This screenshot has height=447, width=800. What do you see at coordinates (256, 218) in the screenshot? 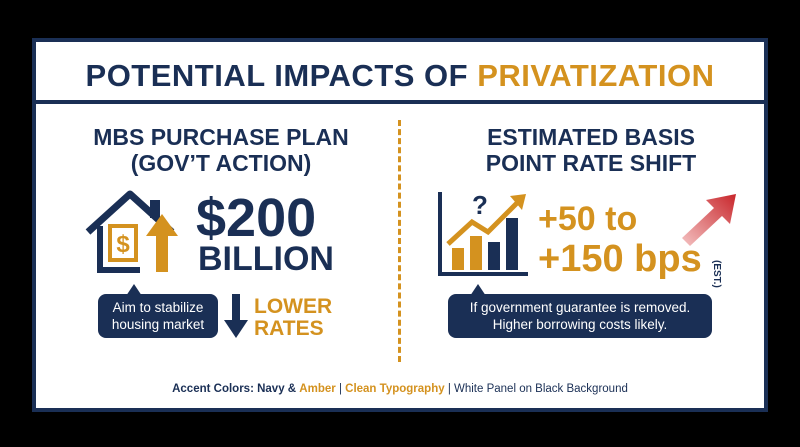
I see `amount: $200` at bounding box center [256, 218].